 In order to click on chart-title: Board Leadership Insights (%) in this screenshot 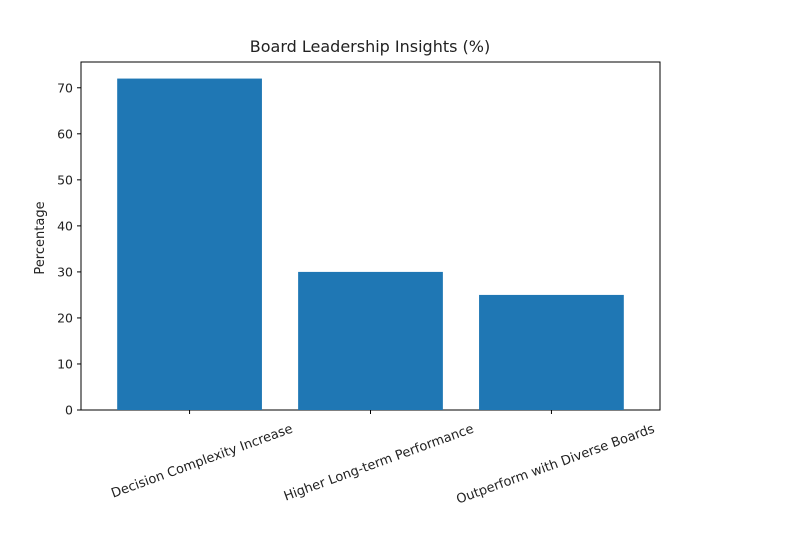, I will do `click(370, 46)`.